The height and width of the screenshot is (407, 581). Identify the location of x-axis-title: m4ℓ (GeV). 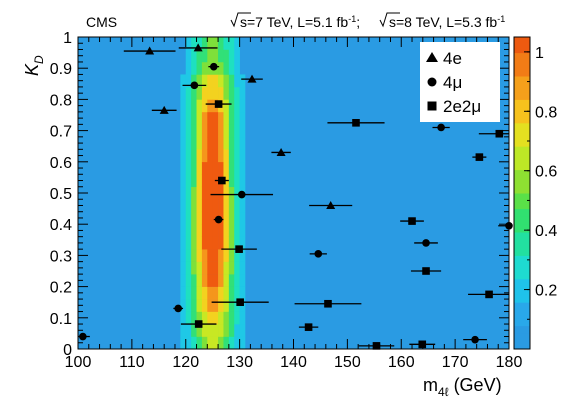
(462, 387).